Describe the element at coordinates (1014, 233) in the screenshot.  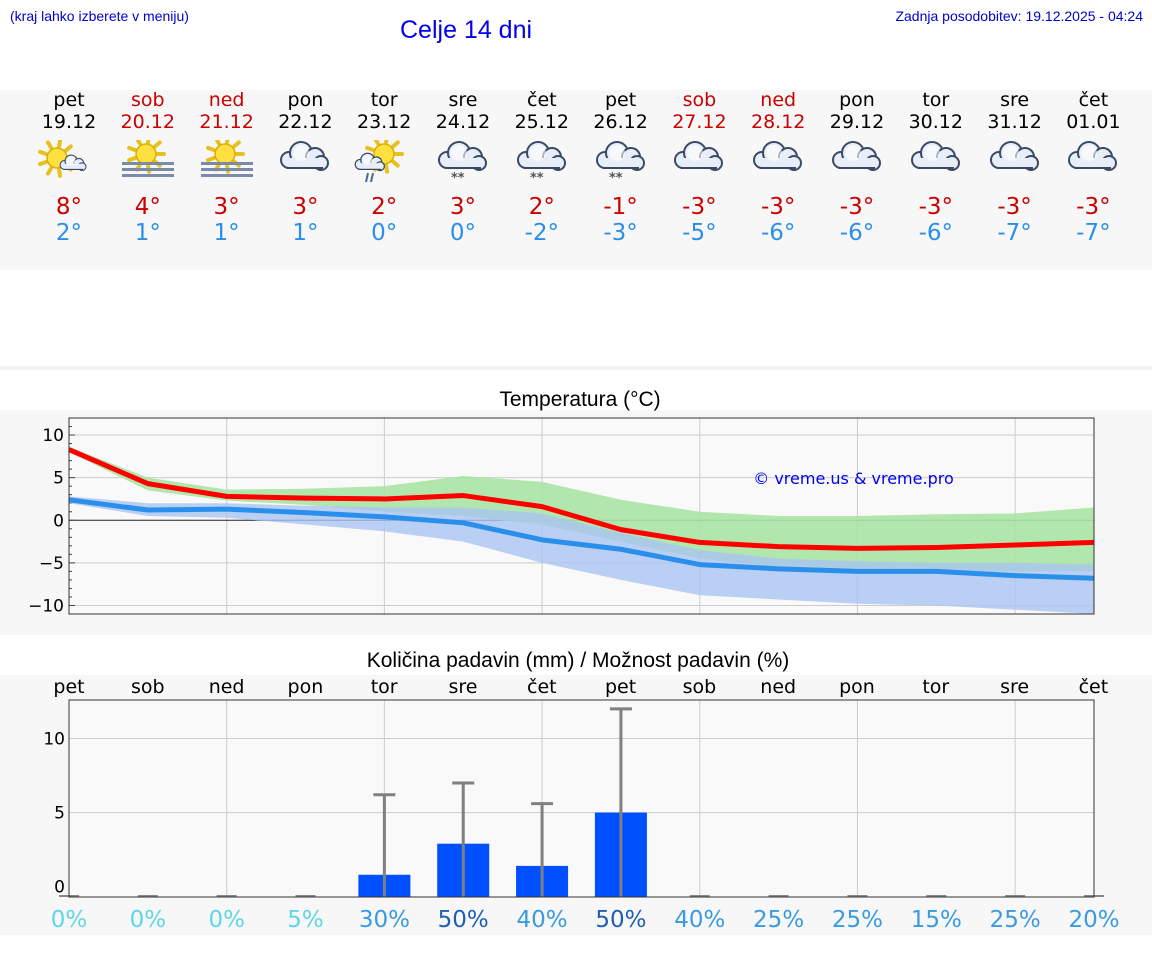
I see `temp-min: -7°` at that location.